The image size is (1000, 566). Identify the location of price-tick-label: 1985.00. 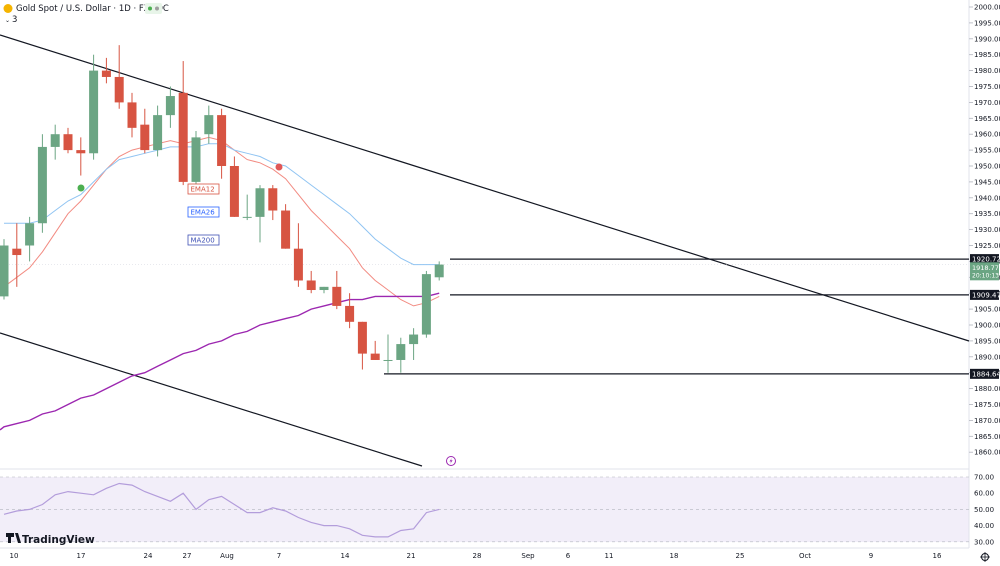
(987, 55).